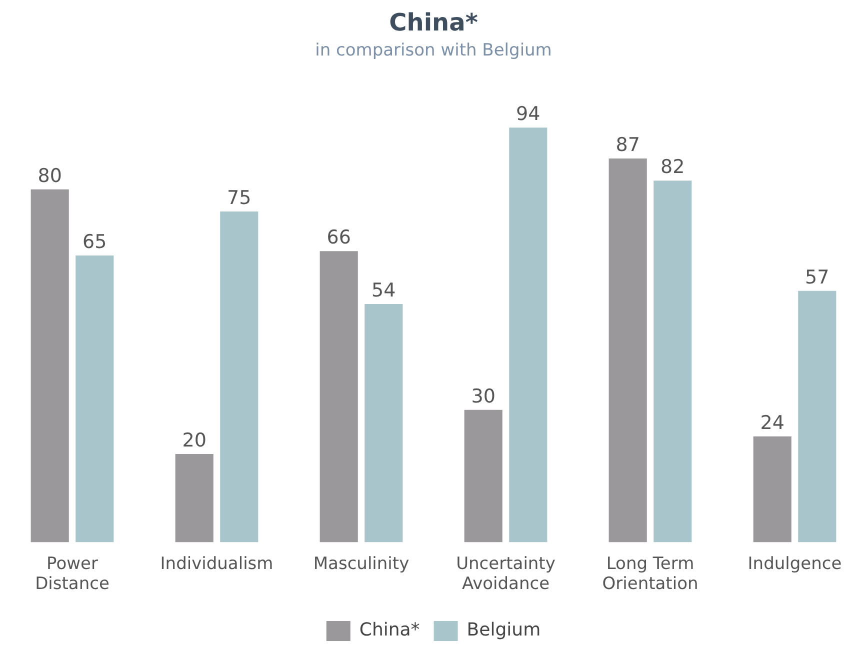  What do you see at coordinates (483, 396) in the screenshot?
I see `data-label: 30` at bounding box center [483, 396].